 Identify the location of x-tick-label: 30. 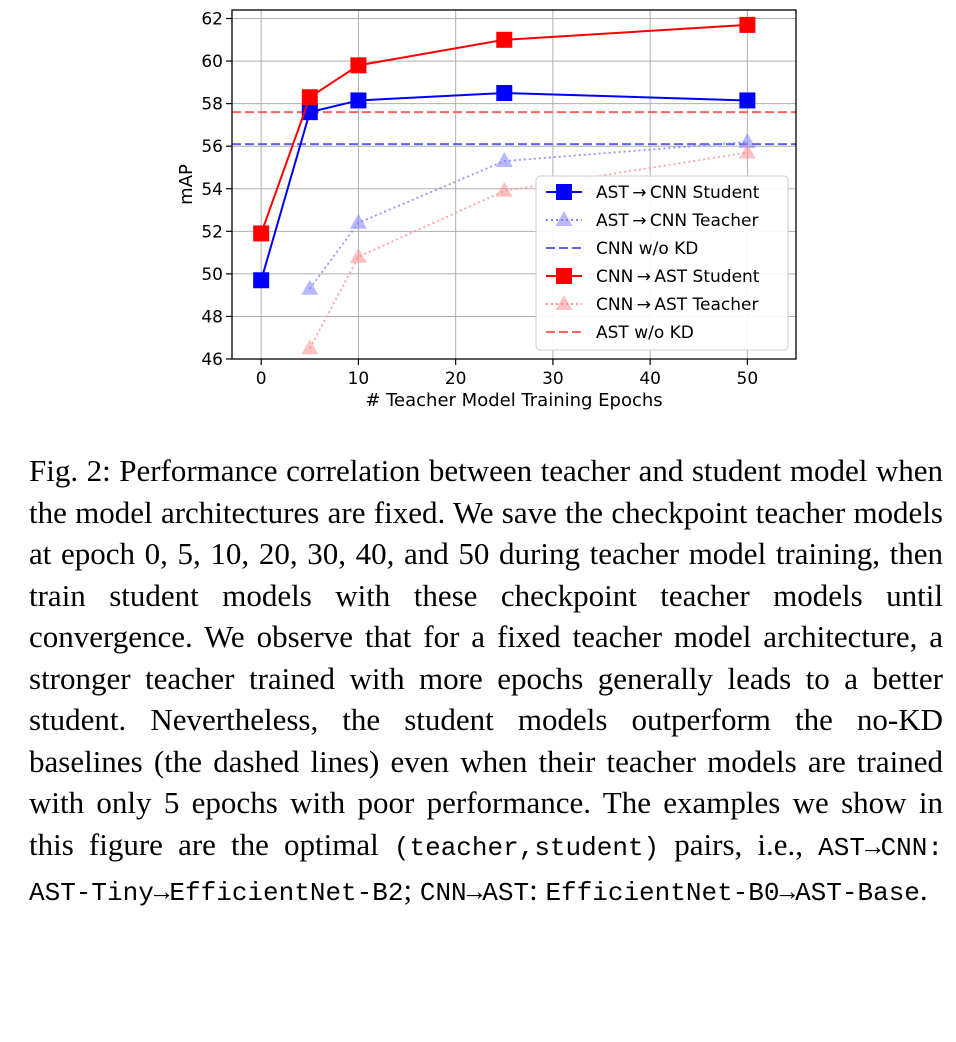
(553, 379).